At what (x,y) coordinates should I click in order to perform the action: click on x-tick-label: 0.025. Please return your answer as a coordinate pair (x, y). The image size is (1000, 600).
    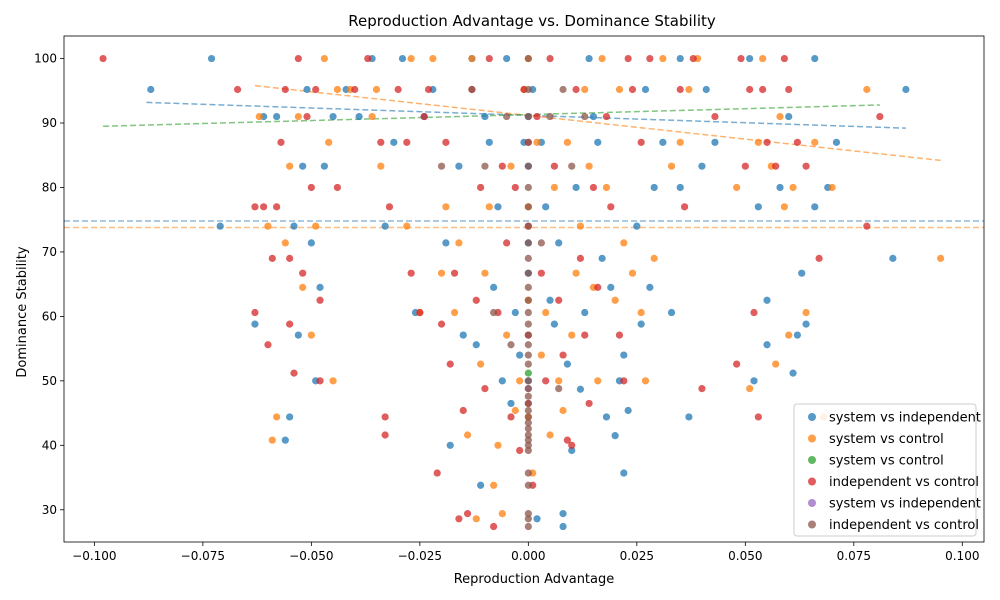
    Looking at the image, I should click on (637, 556).